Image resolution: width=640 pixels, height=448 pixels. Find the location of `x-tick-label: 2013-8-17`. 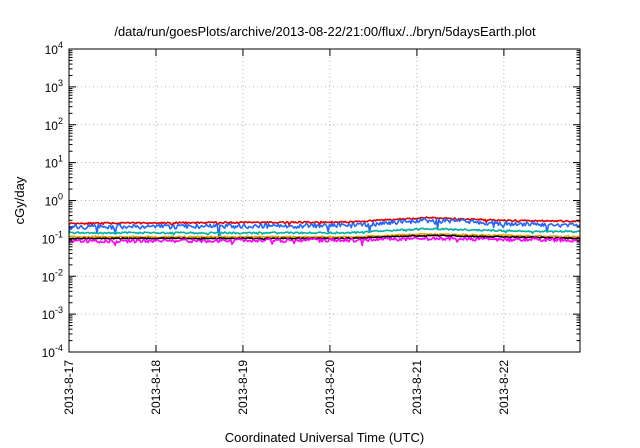

x-tick-label: 2013-8-17 is located at coordinates (69, 387).